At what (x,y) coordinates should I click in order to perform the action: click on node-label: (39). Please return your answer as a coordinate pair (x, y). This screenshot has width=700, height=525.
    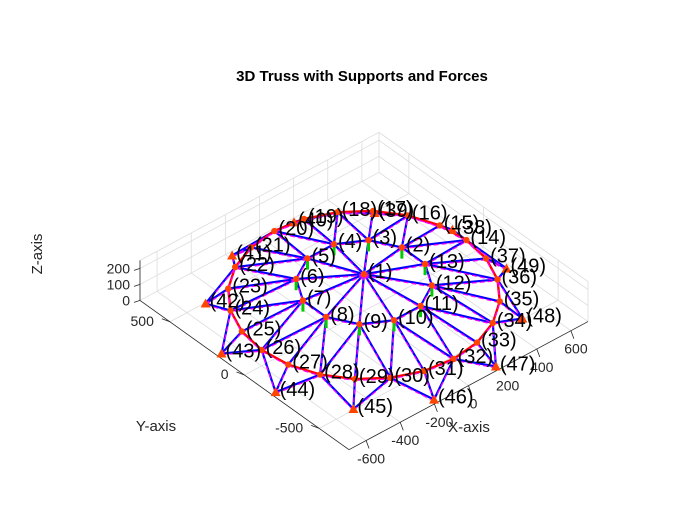
    Looking at the image, I should click on (397, 211).